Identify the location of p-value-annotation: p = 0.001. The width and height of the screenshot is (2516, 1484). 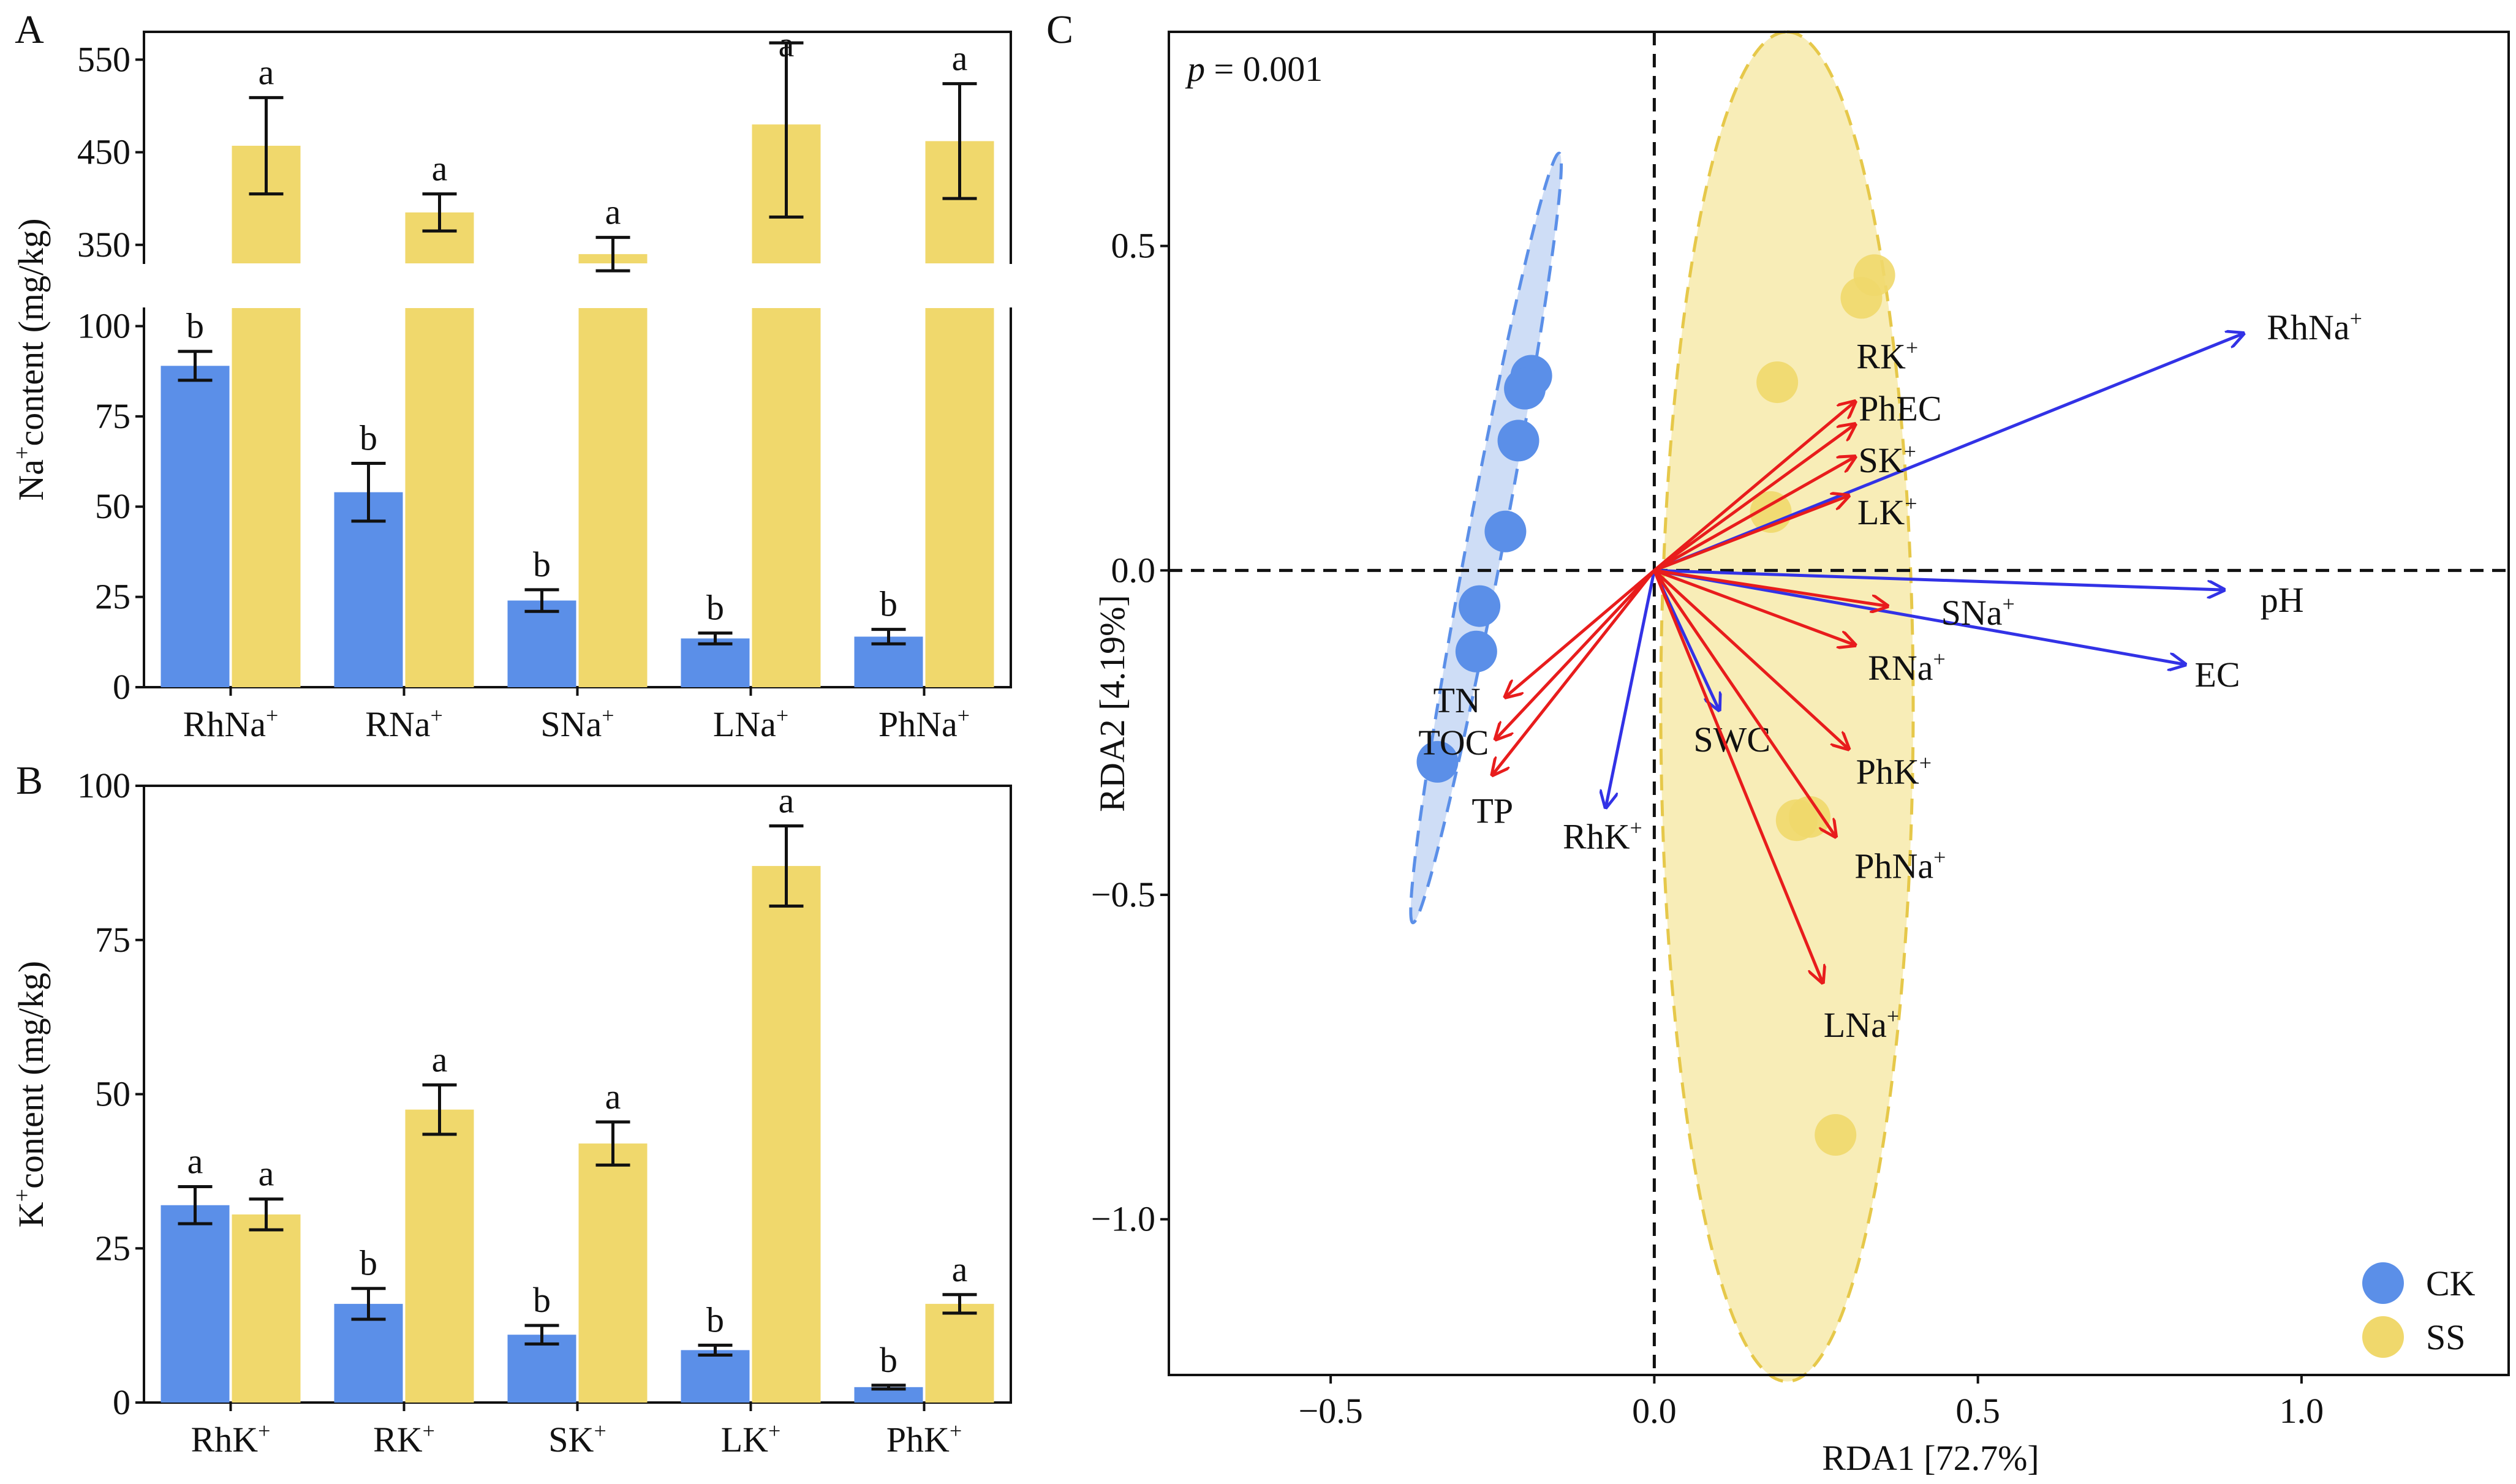
(1254, 69).